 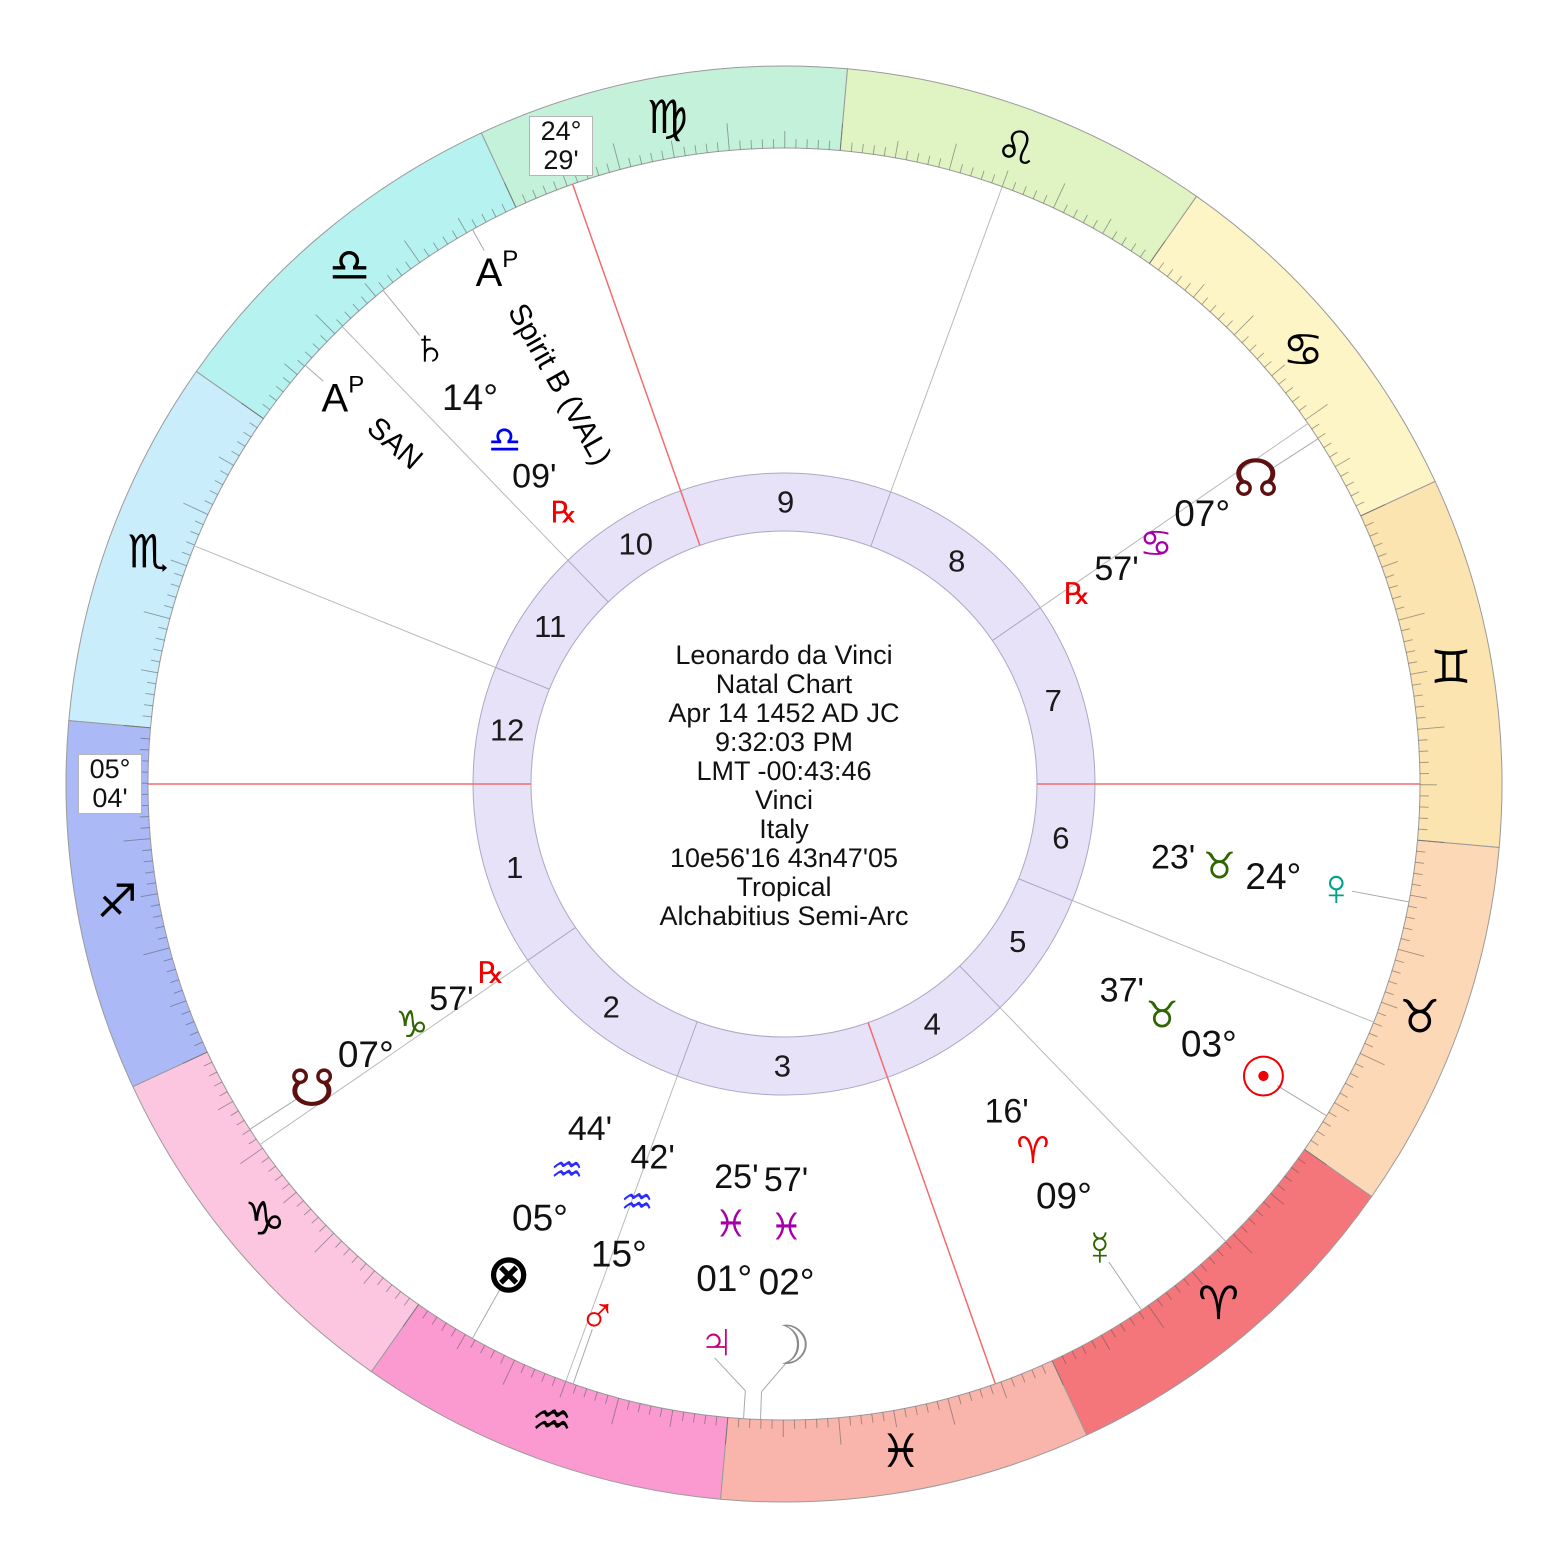 I want to click on pointer-tick-jupiter, so click(x=744, y=1404).